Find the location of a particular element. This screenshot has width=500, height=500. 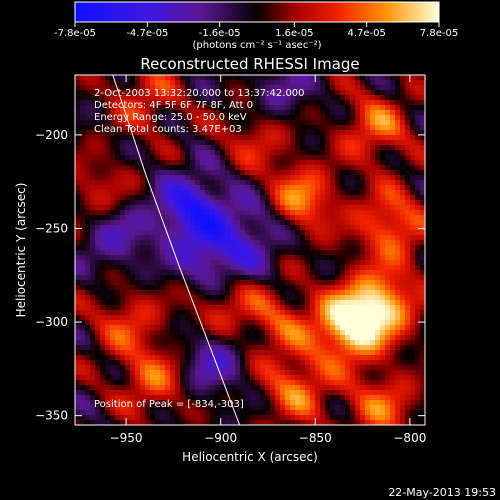

y-tick-label: −300 is located at coordinates (51, 322).